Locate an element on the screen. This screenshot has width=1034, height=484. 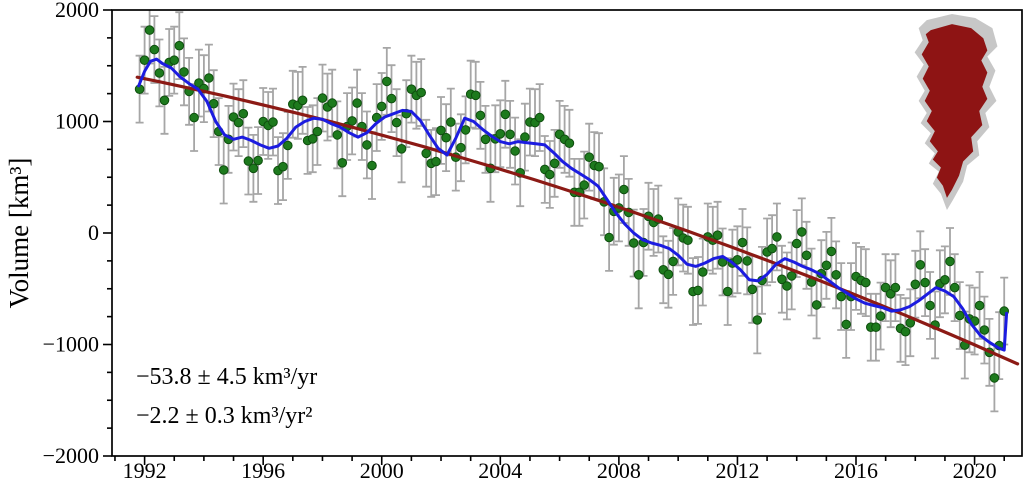
x-tick-label: 2000 is located at coordinates (382, 470).